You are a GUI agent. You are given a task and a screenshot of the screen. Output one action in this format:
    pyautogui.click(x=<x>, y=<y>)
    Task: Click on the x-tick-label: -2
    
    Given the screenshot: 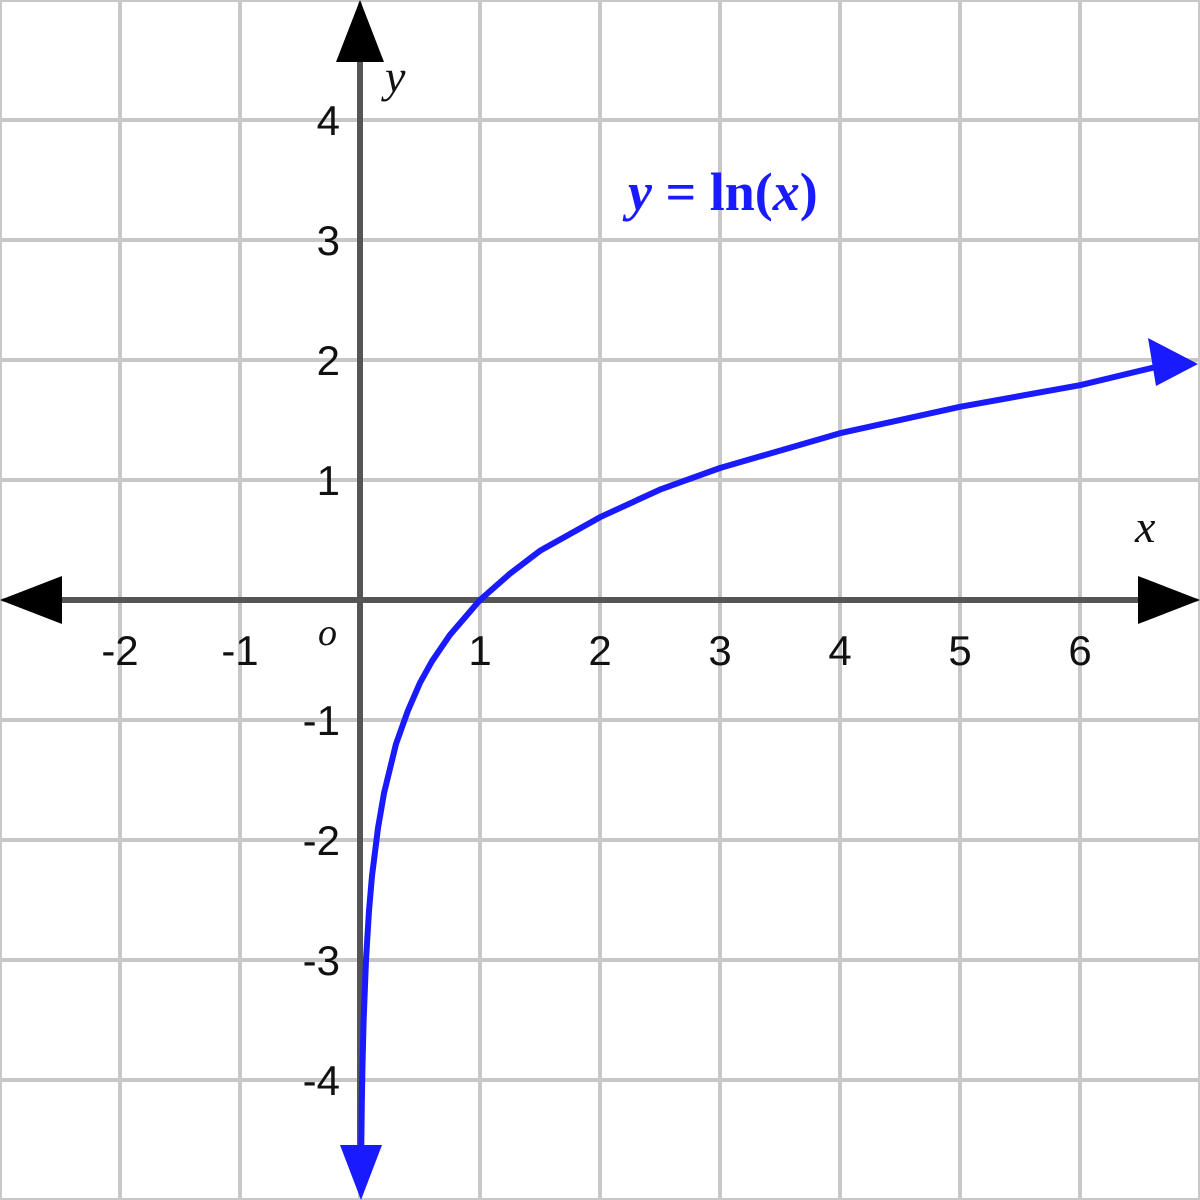 What is the action you would take?
    pyautogui.click(x=119, y=650)
    